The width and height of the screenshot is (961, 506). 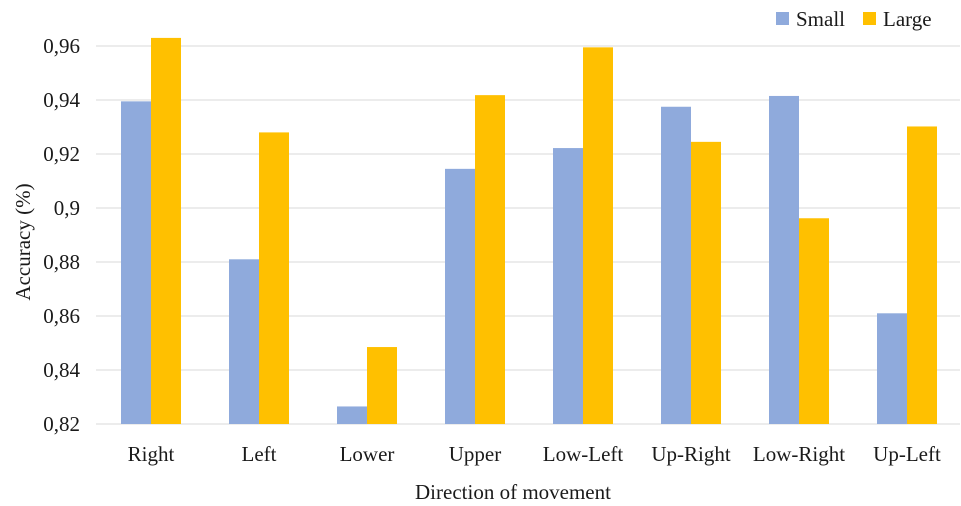 I want to click on y-axis-ticks: 0,82 0,84 0,86 0,88 0,9 0,92 0,94 0,96, so click(x=61, y=235).